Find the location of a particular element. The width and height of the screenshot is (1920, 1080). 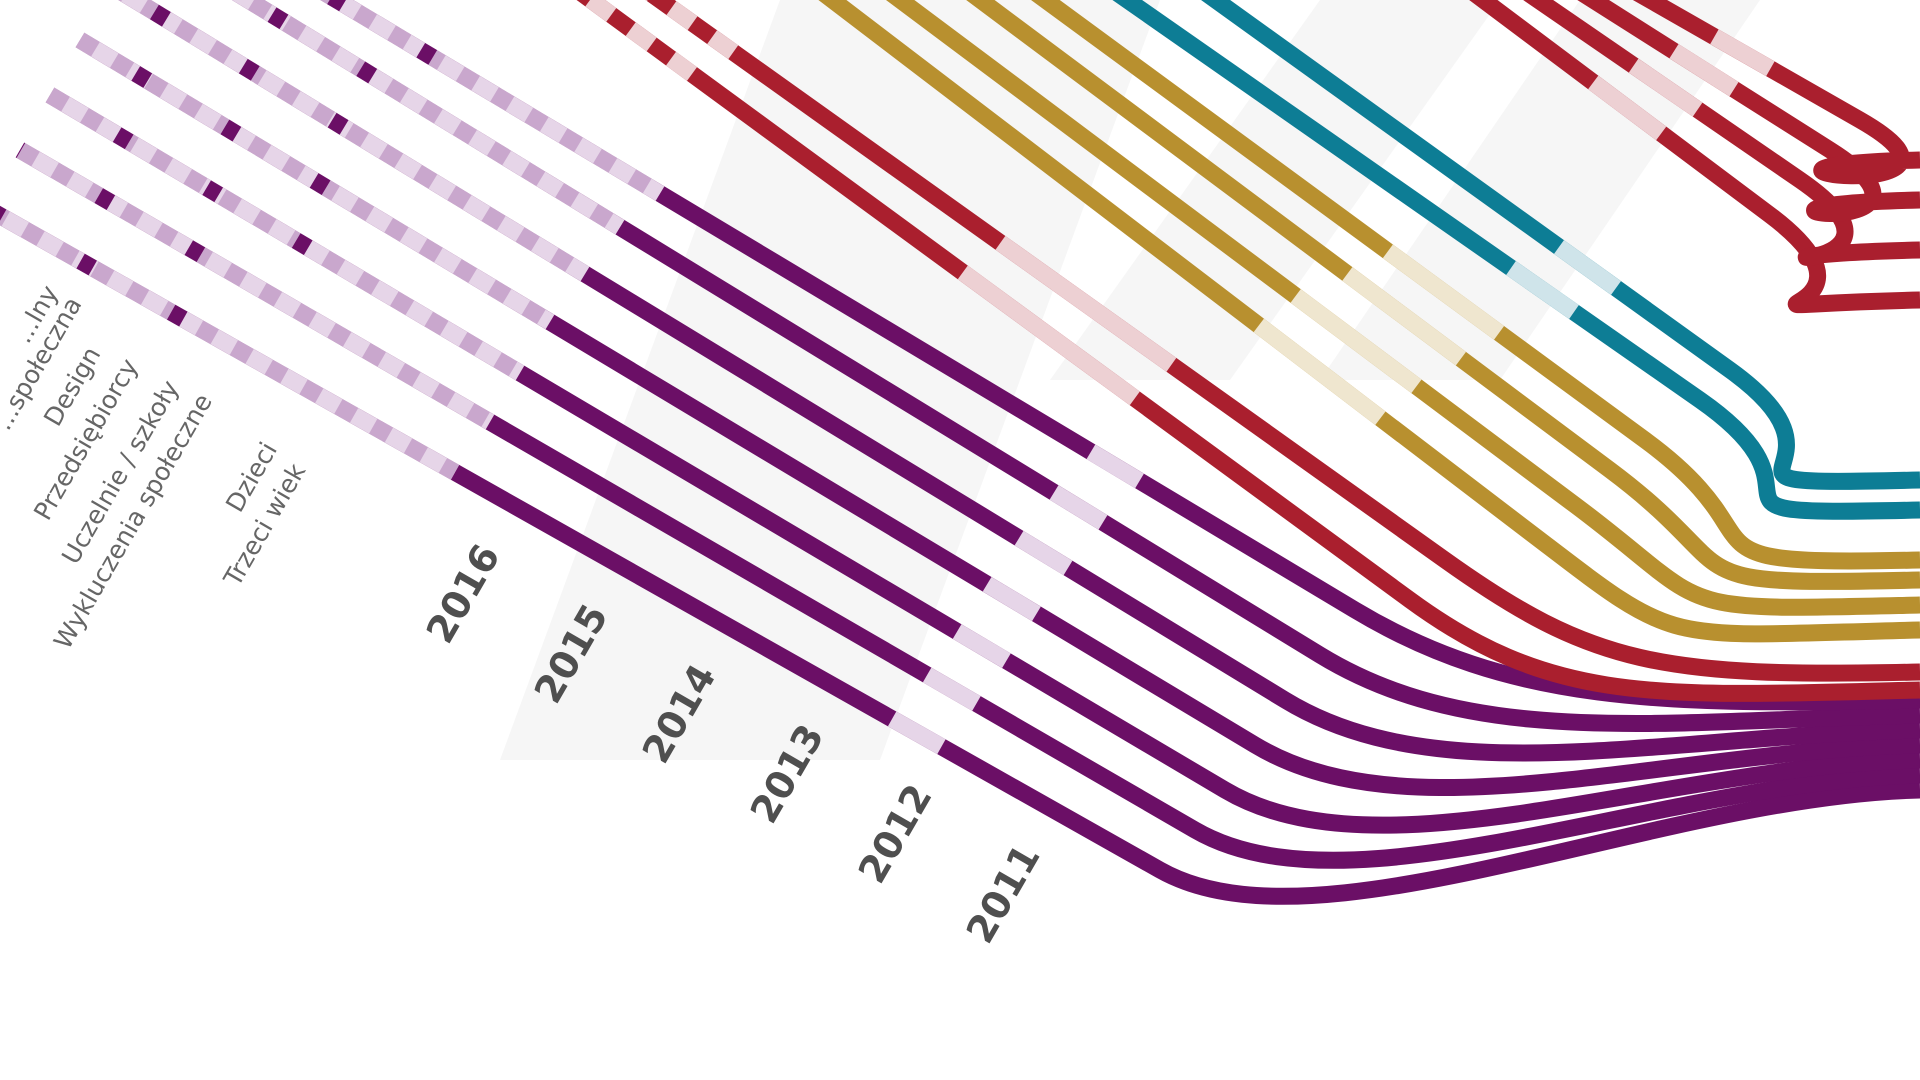

year-label-2016: 2016 is located at coordinates (463, 594).